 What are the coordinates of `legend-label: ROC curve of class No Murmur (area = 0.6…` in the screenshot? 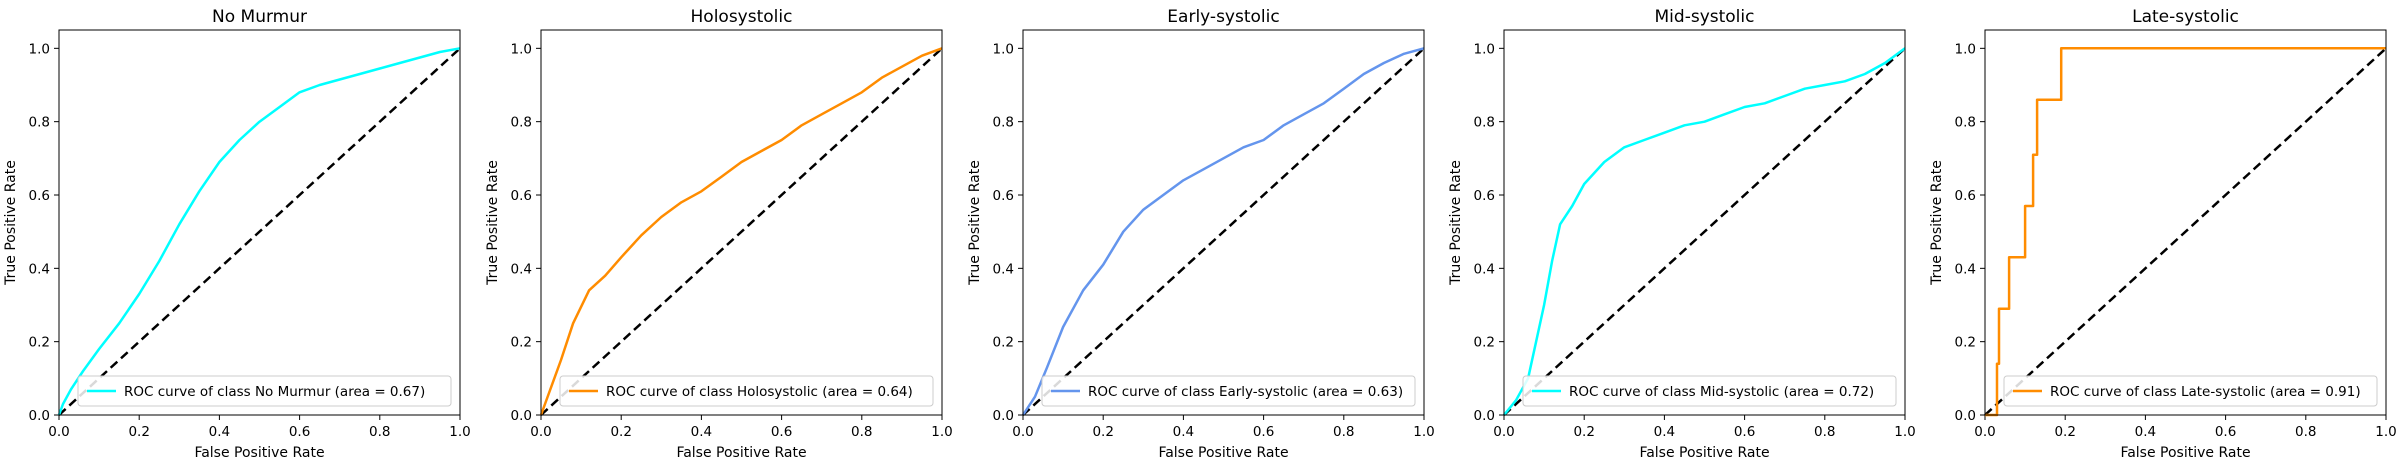 It's located at (274, 392).